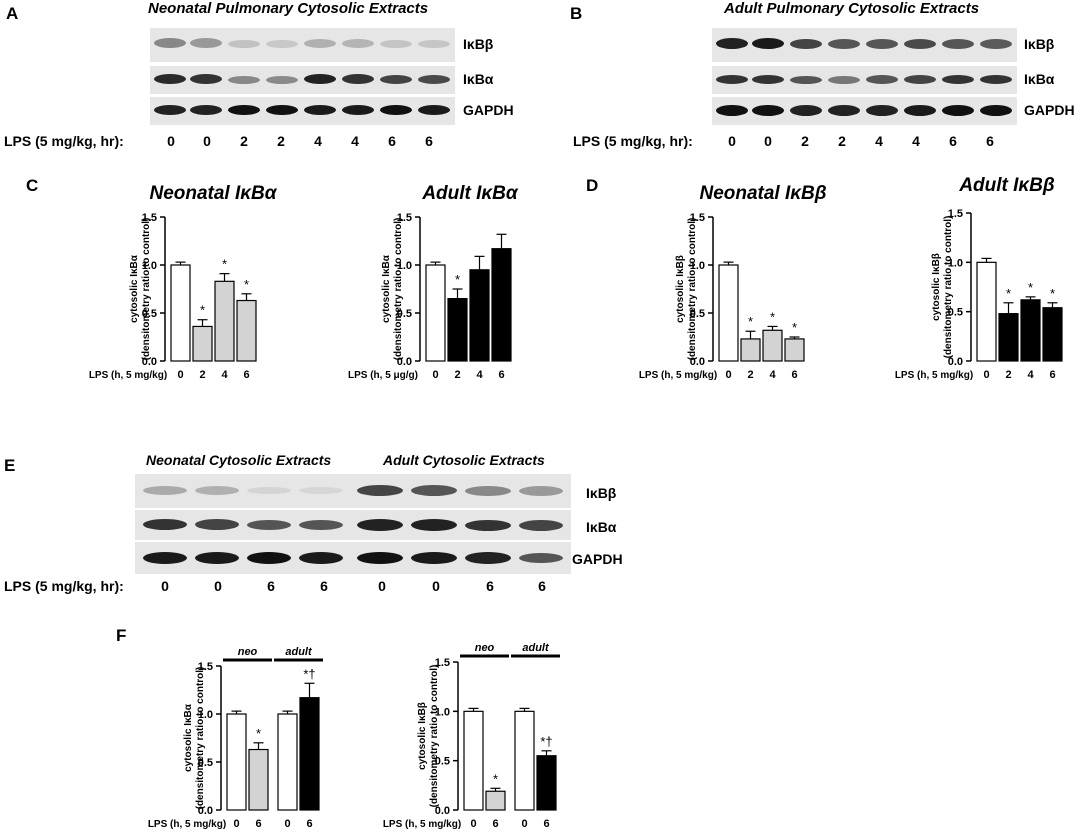 Image resolution: width=1084 pixels, height=840 pixels. Describe the element at coordinates (248, 652) in the screenshot. I see `group-label: neo` at that location.